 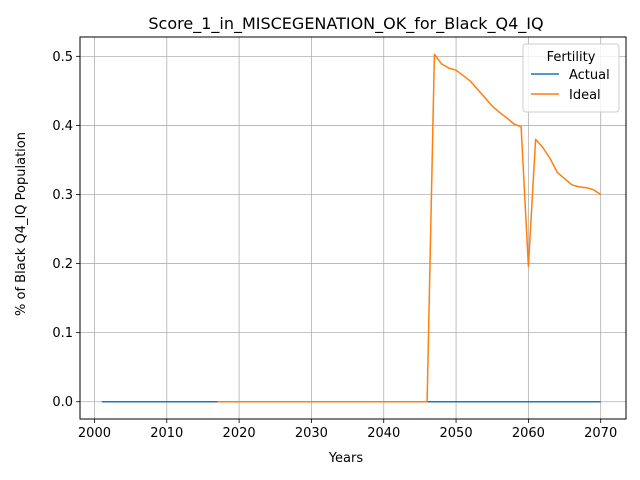 I want to click on x-tick-label: 2000, so click(x=94, y=433).